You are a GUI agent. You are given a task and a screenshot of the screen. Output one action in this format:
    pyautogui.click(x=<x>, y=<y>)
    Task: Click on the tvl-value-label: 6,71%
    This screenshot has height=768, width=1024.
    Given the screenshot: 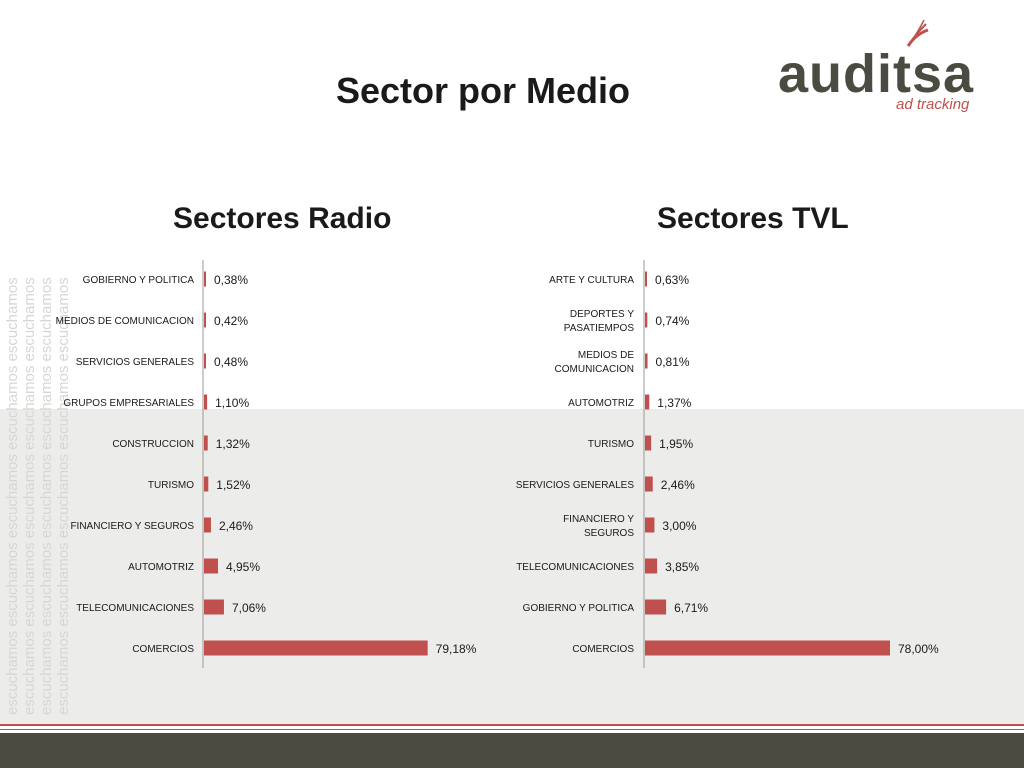 What is the action you would take?
    pyautogui.click(x=691, y=608)
    